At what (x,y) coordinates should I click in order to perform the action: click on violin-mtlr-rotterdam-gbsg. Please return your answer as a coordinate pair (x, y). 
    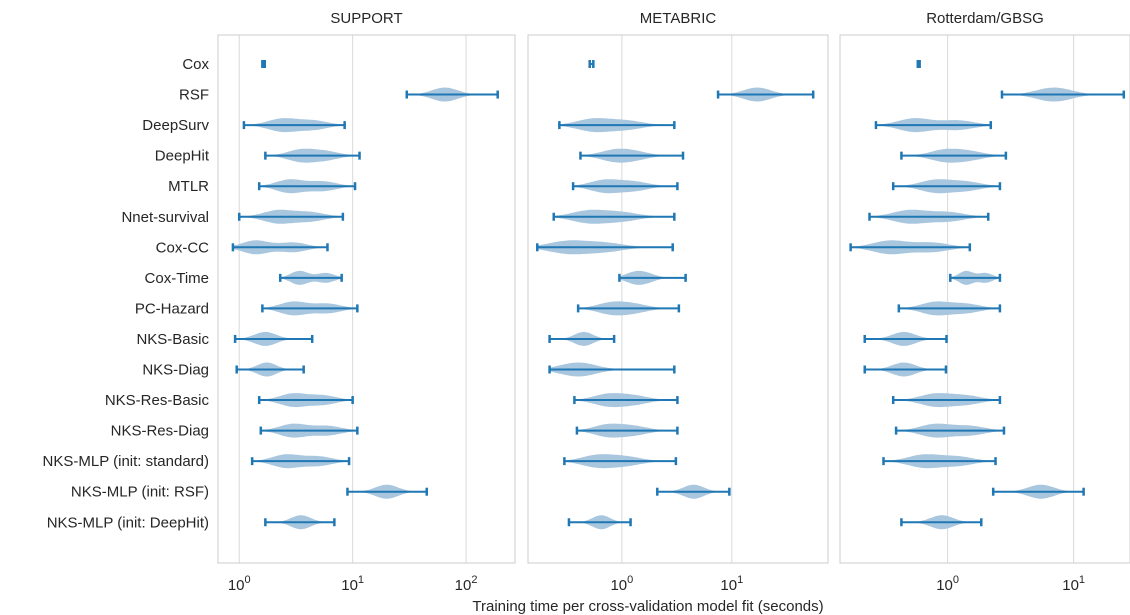
    Looking at the image, I should click on (946, 186).